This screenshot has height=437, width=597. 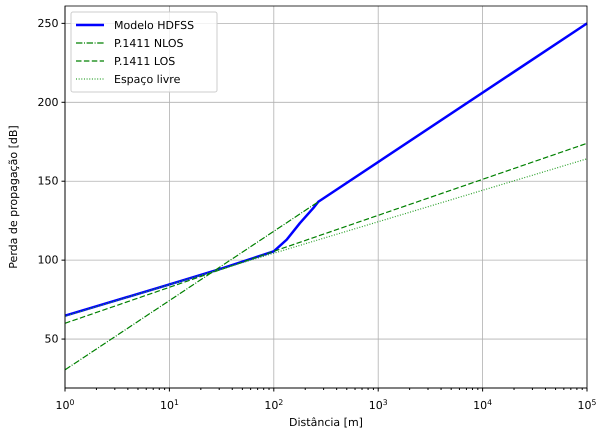 What do you see at coordinates (378, 405) in the screenshot?
I see `x-tick-label: 10$^{3}$` at bounding box center [378, 405].